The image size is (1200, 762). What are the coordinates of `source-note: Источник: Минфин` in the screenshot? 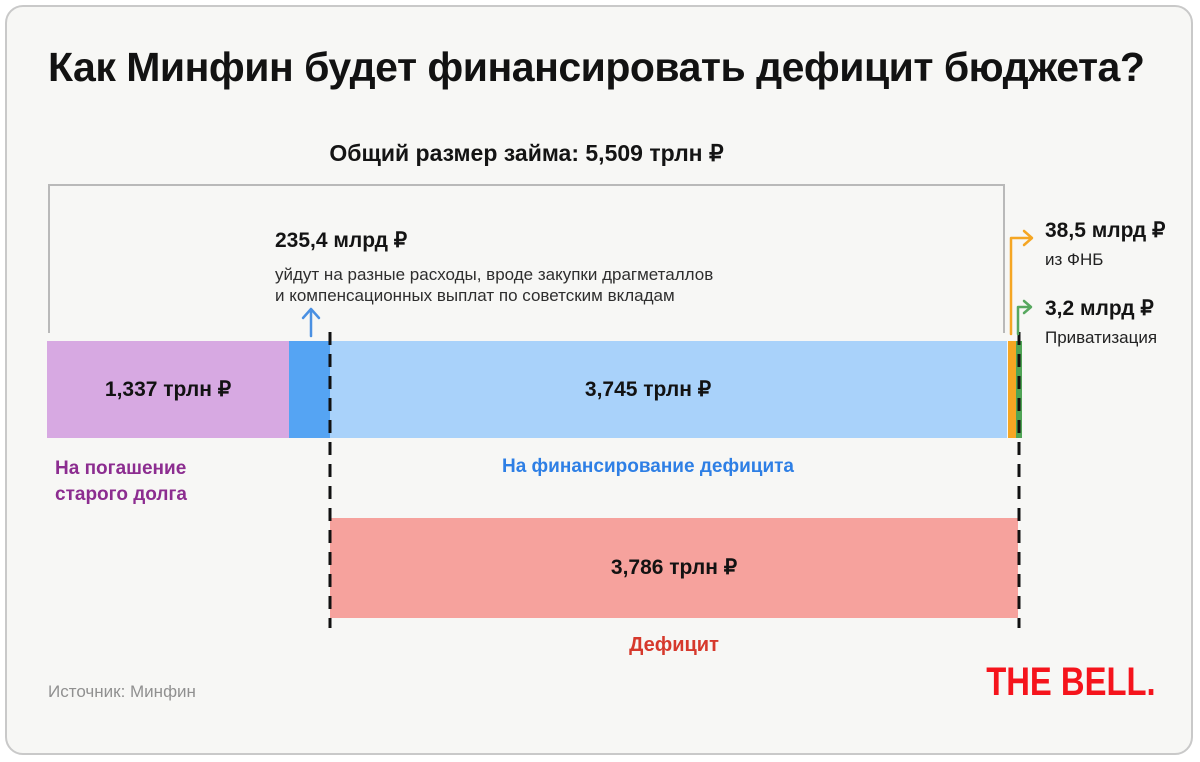 It's located at (122, 691).